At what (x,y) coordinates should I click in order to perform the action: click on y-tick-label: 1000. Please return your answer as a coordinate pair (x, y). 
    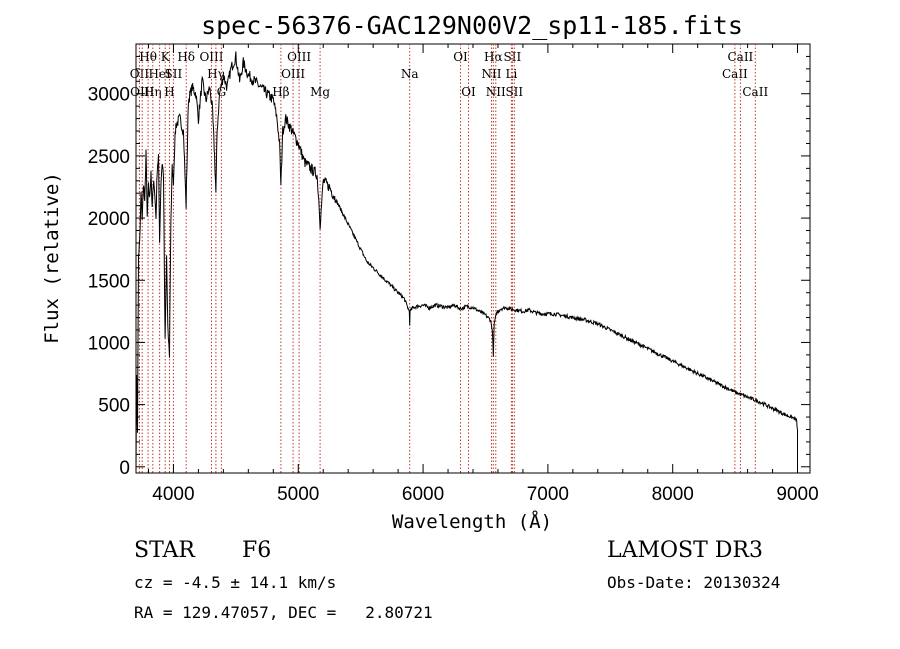
    Looking at the image, I should click on (109, 343).